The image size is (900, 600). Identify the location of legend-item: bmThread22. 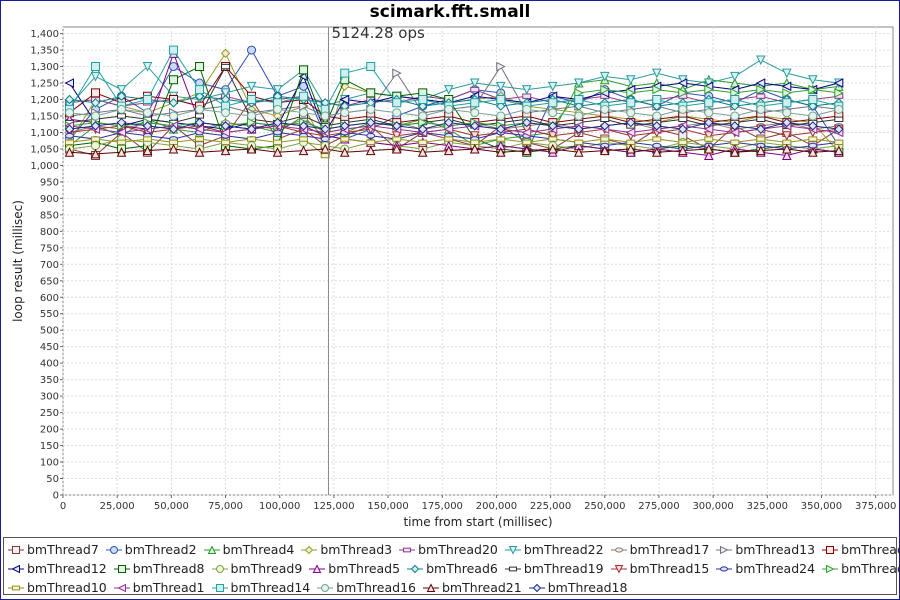
(554, 549).